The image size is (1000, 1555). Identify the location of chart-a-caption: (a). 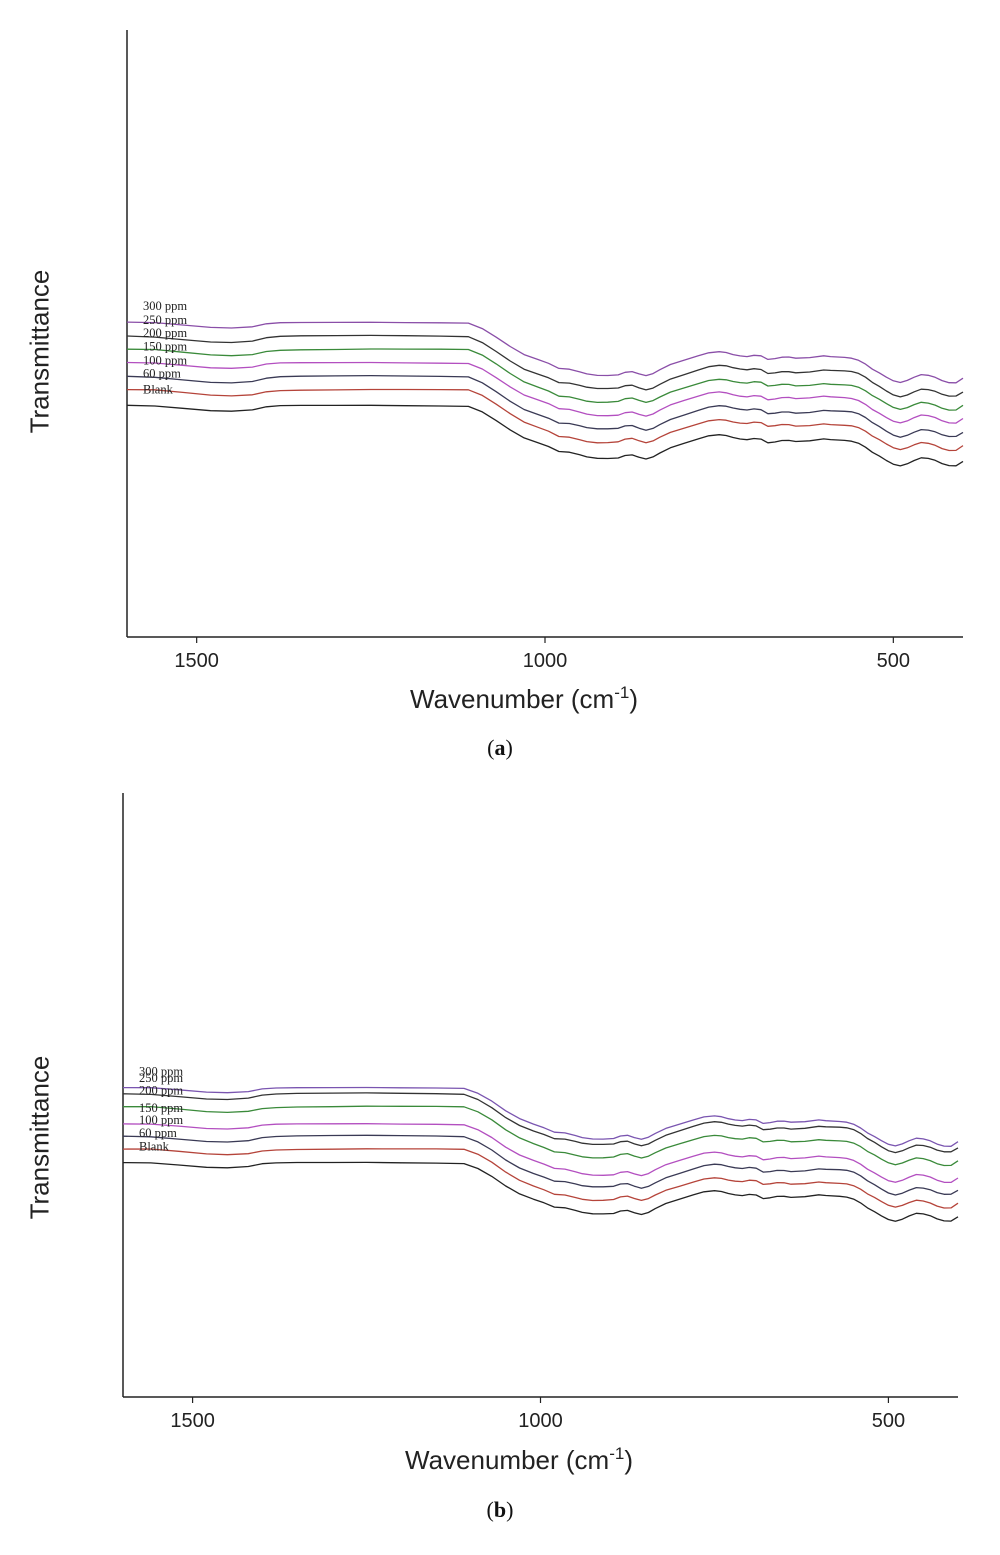
(500, 747).